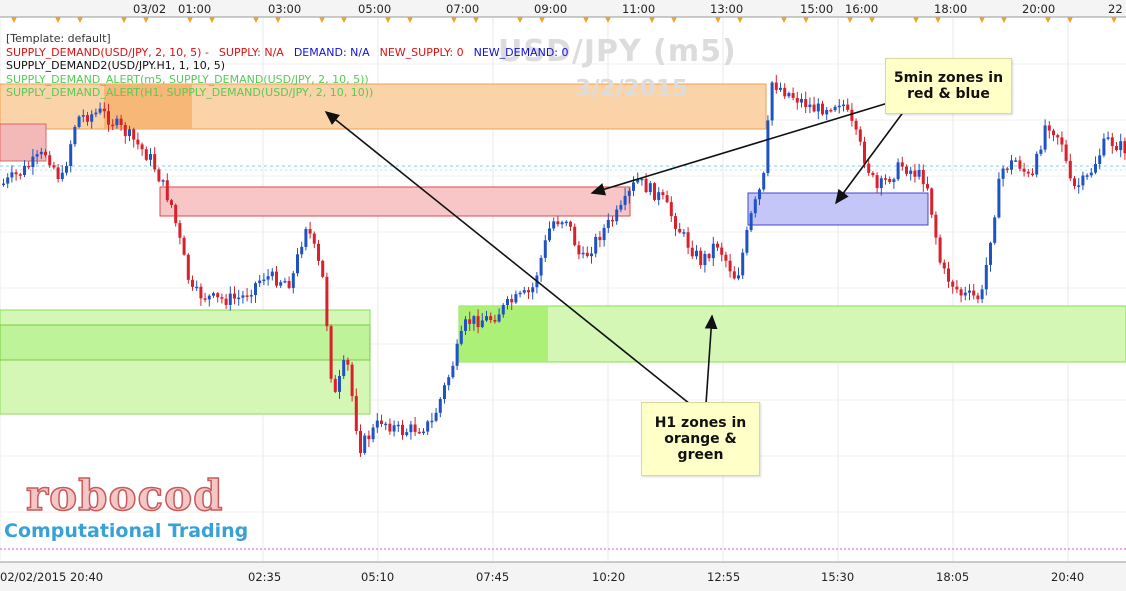 Image resolution: width=1126 pixels, height=591 pixels. I want to click on x-top-tick-label: 11:00, so click(639, 9).